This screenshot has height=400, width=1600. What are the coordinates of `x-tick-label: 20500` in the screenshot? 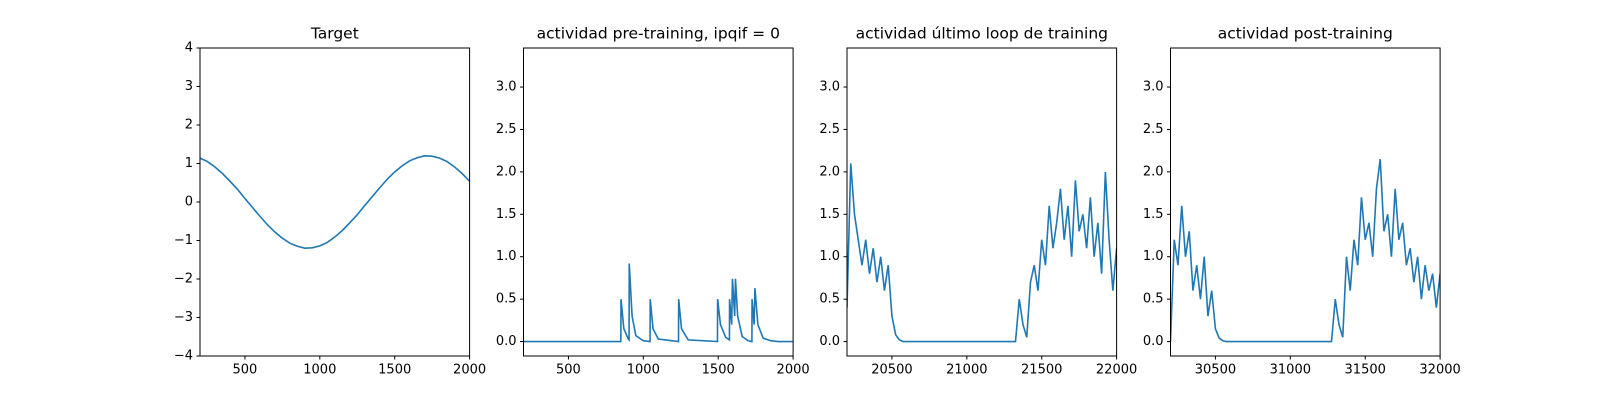 It's located at (891, 370).